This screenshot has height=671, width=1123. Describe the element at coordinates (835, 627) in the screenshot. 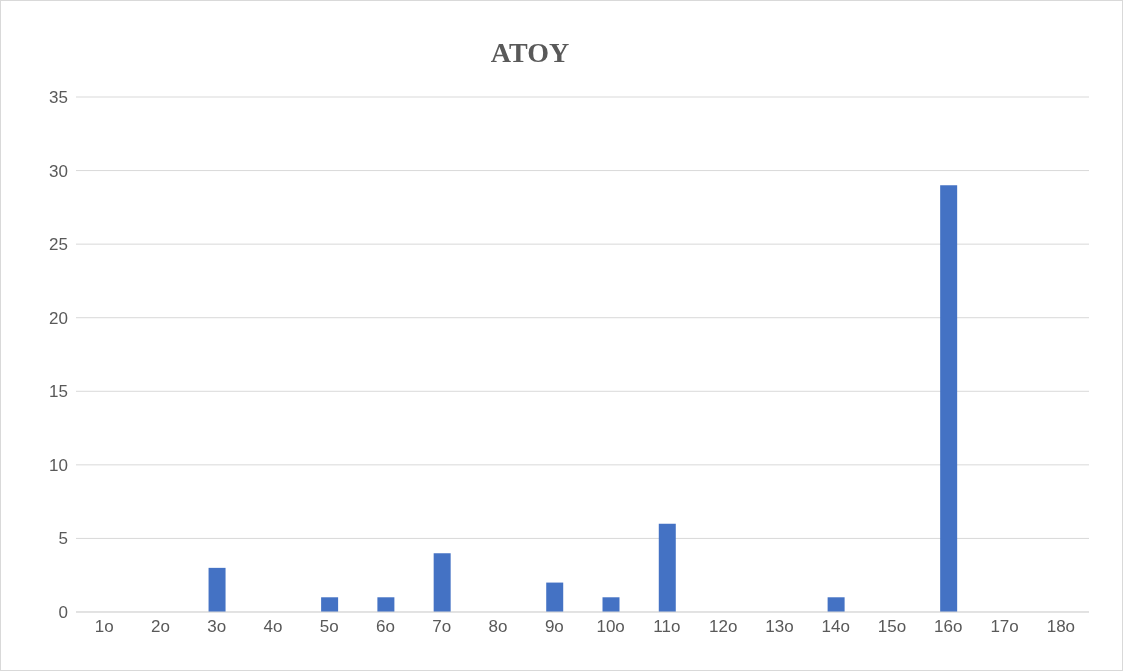

I see `x-tick-label: 14o` at that location.